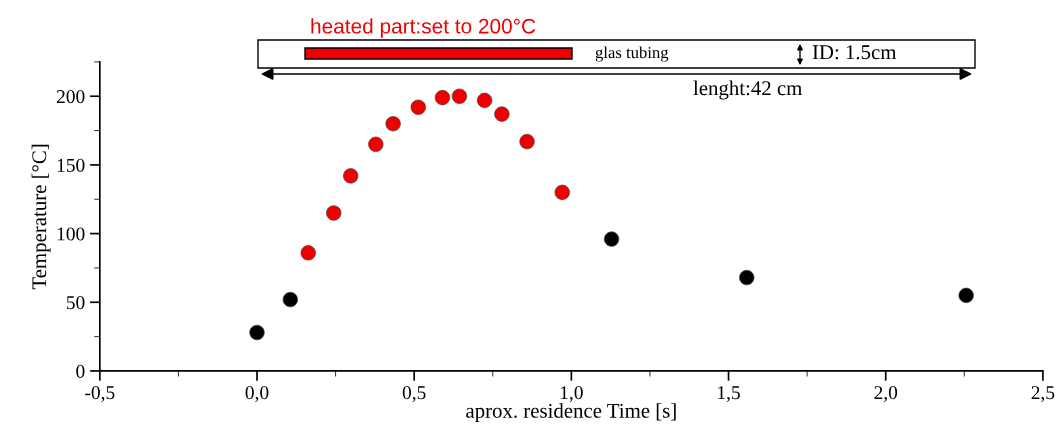 This screenshot has width=1062, height=439. What do you see at coordinates (854, 52) in the screenshot?
I see `text: ID: 1.5cm` at bounding box center [854, 52].